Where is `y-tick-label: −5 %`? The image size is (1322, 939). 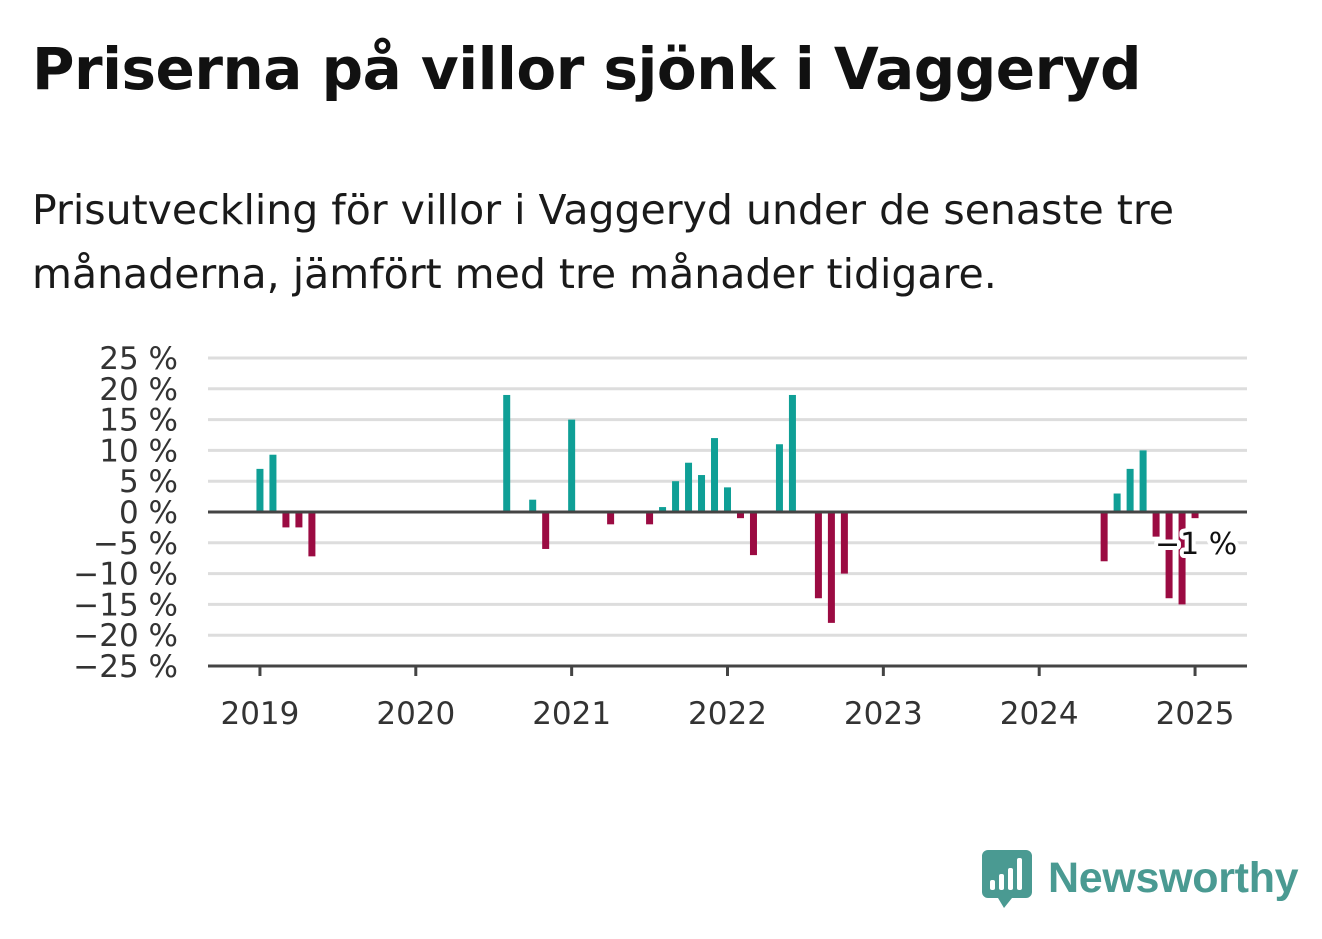 y-tick-label: −5 % is located at coordinates (135, 544).